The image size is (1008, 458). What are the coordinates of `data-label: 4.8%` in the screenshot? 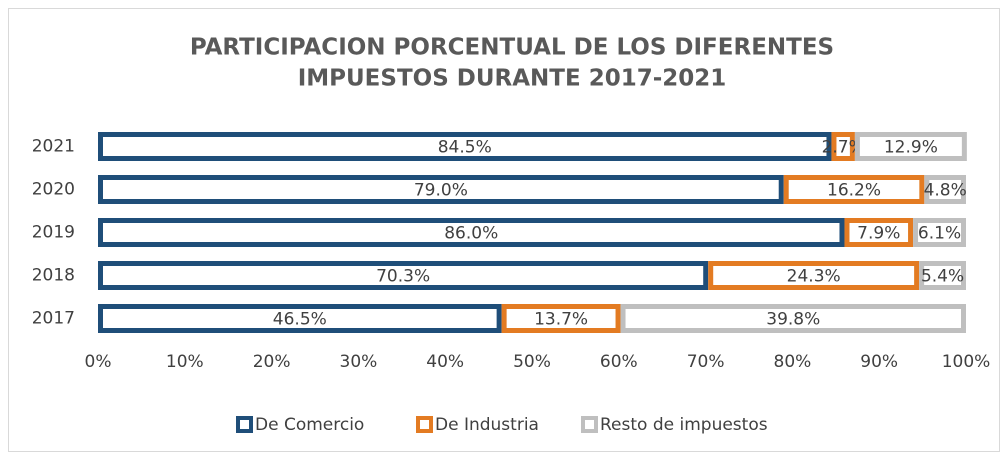 It's located at (945, 191).